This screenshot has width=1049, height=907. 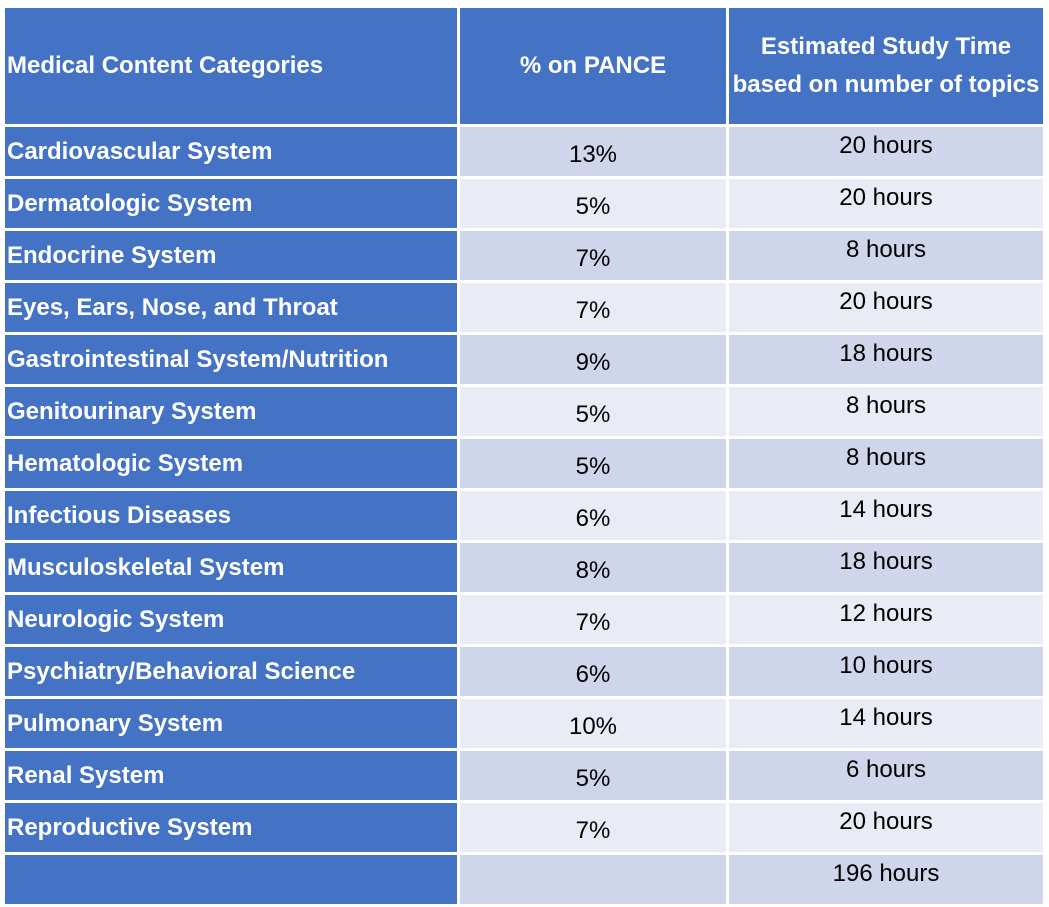 What do you see at coordinates (231, 66) in the screenshot?
I see `header-category: Medical Content Categories` at bounding box center [231, 66].